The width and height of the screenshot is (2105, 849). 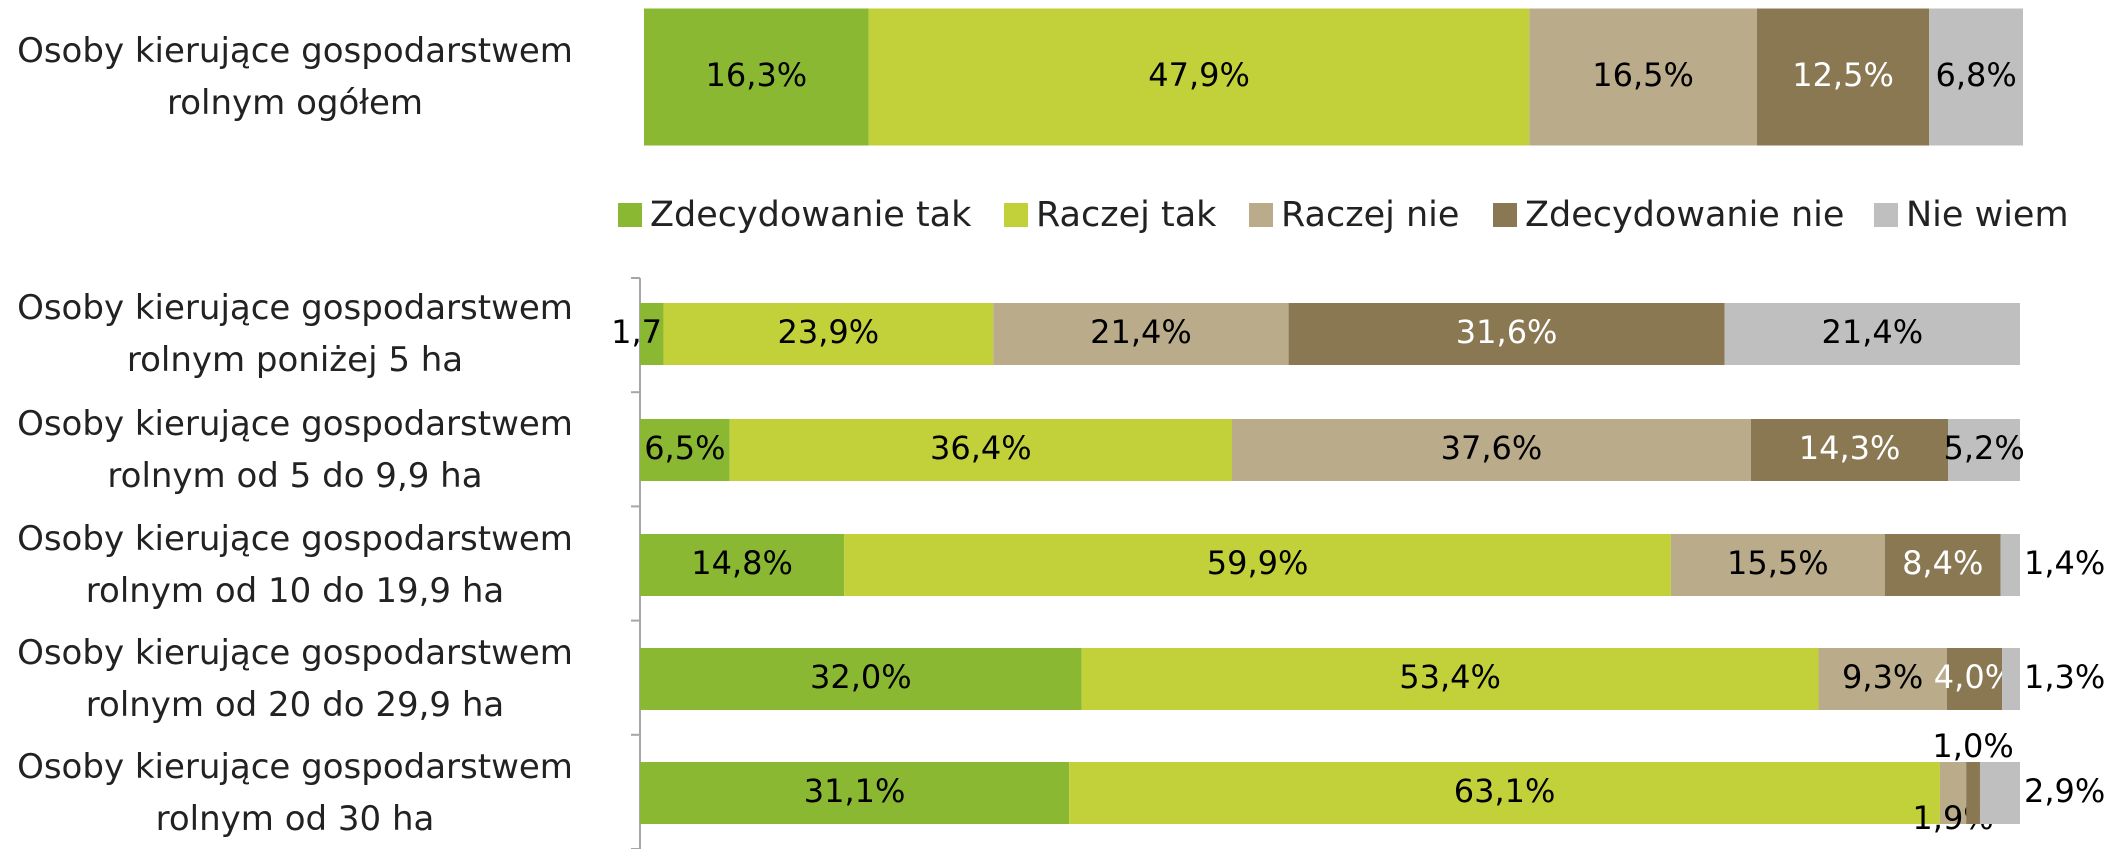 I want to click on data-label: 16,3%, so click(x=757, y=75).